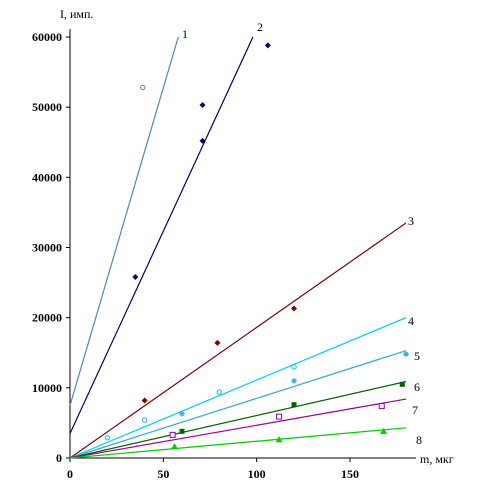 The image size is (479, 501). I want to click on y-axis-title: I, имп., so click(76, 14).